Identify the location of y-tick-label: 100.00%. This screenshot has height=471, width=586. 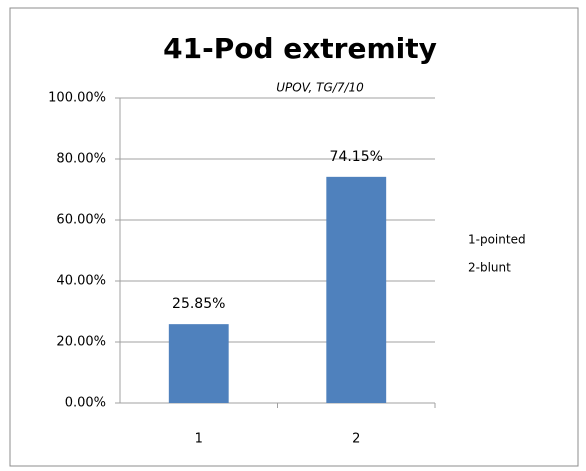
(77, 98).